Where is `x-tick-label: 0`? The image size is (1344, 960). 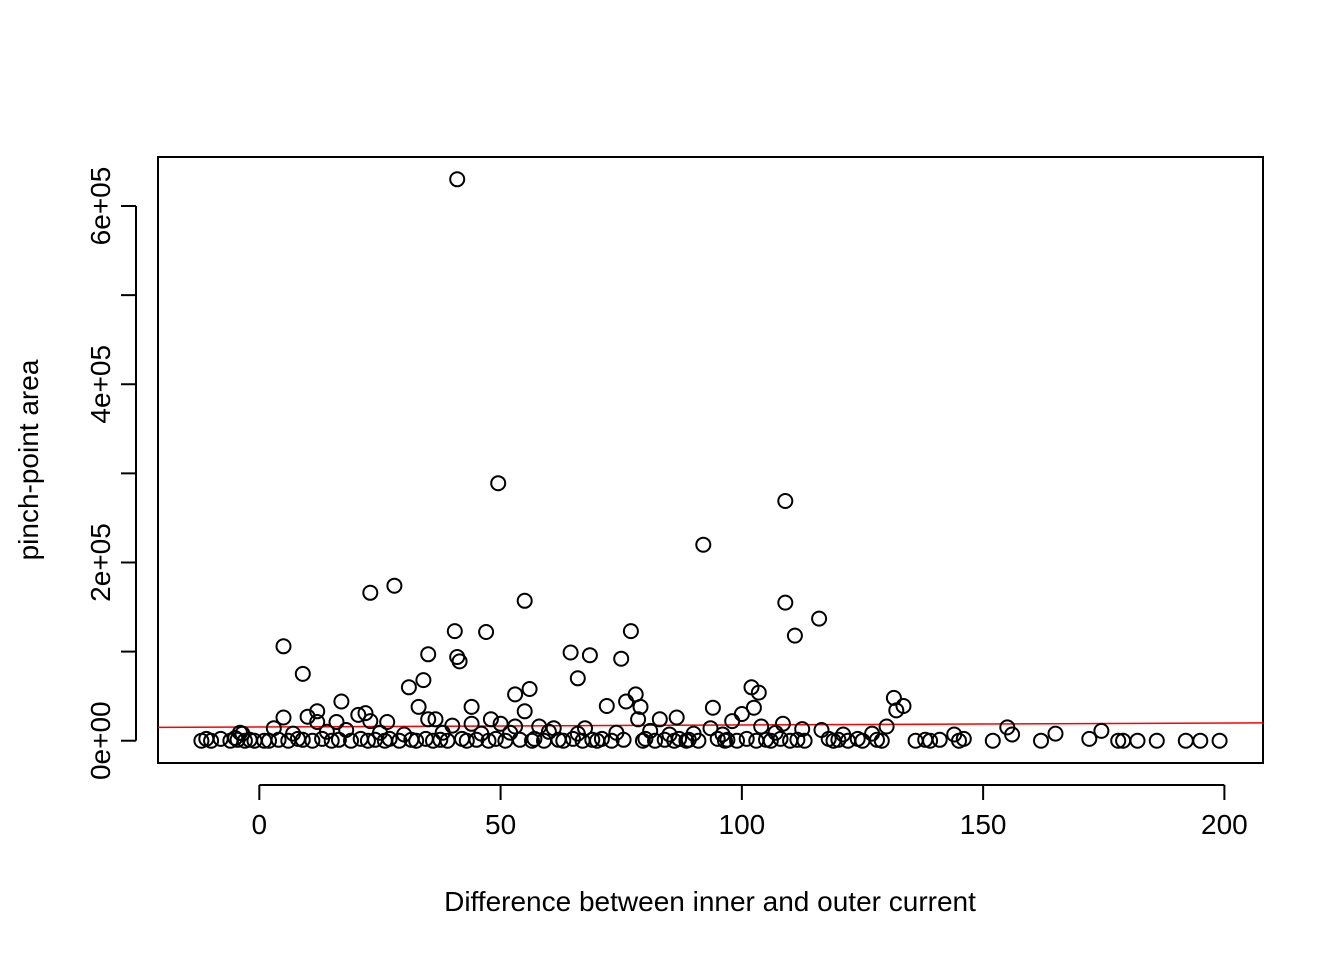
x-tick-label: 0 is located at coordinates (260, 824).